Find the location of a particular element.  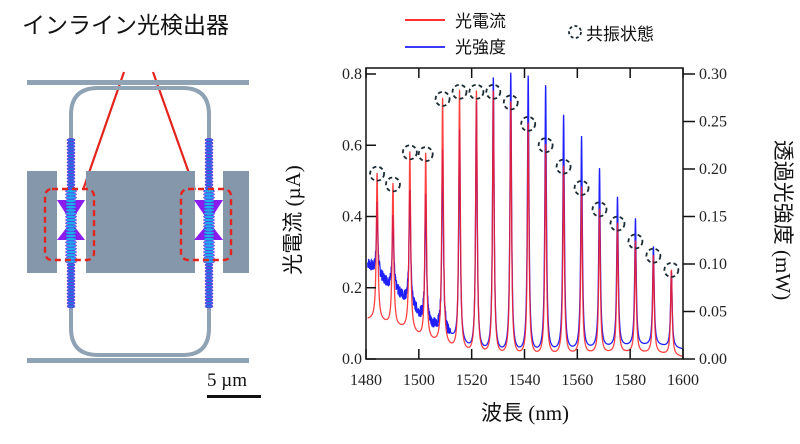

legend-line-photocurrent is located at coordinates (425, 20).